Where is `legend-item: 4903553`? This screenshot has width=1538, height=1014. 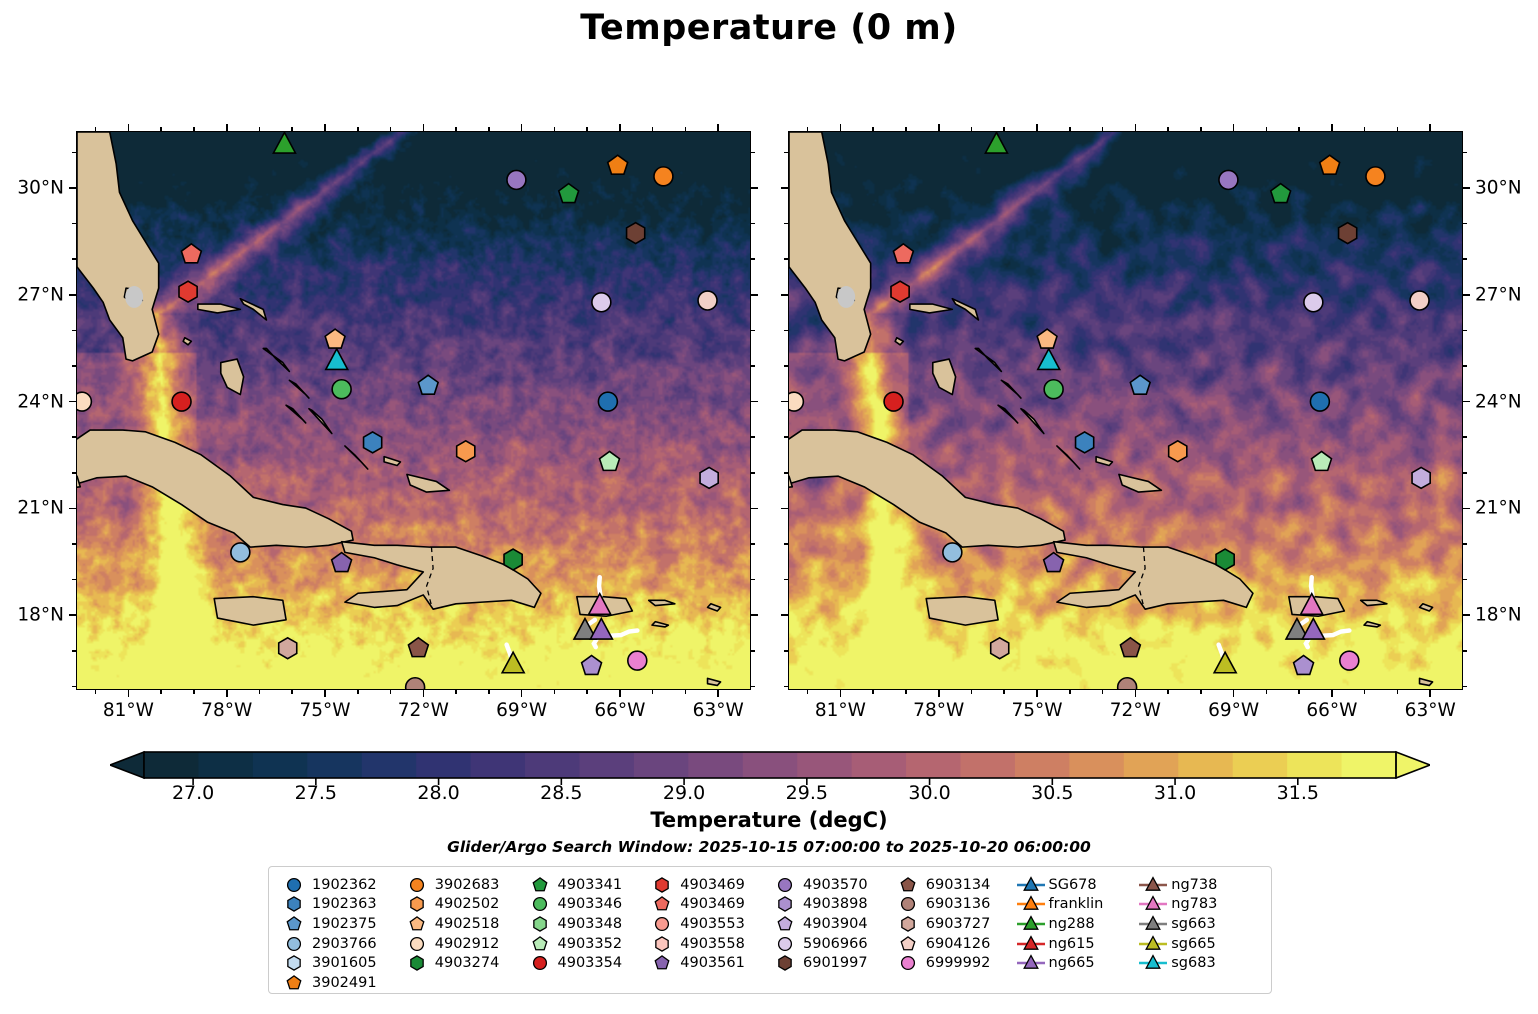 legend-item: 4903553 is located at coordinates (708, 924).